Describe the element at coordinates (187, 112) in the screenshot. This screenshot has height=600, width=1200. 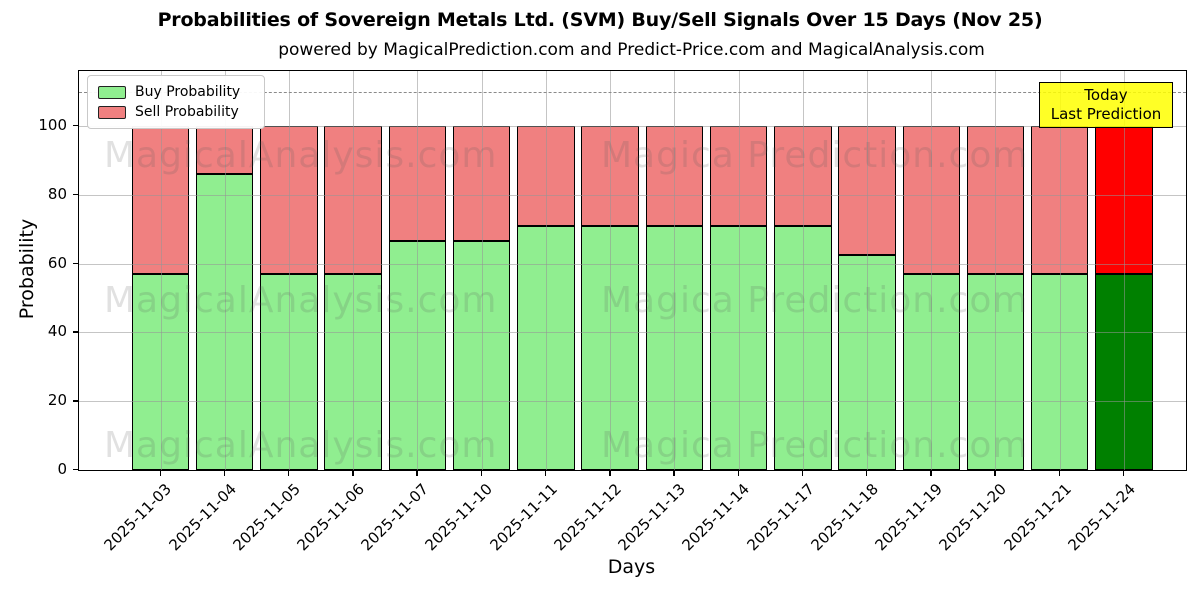
I see `legend-label-sell: Sell Probability` at that location.